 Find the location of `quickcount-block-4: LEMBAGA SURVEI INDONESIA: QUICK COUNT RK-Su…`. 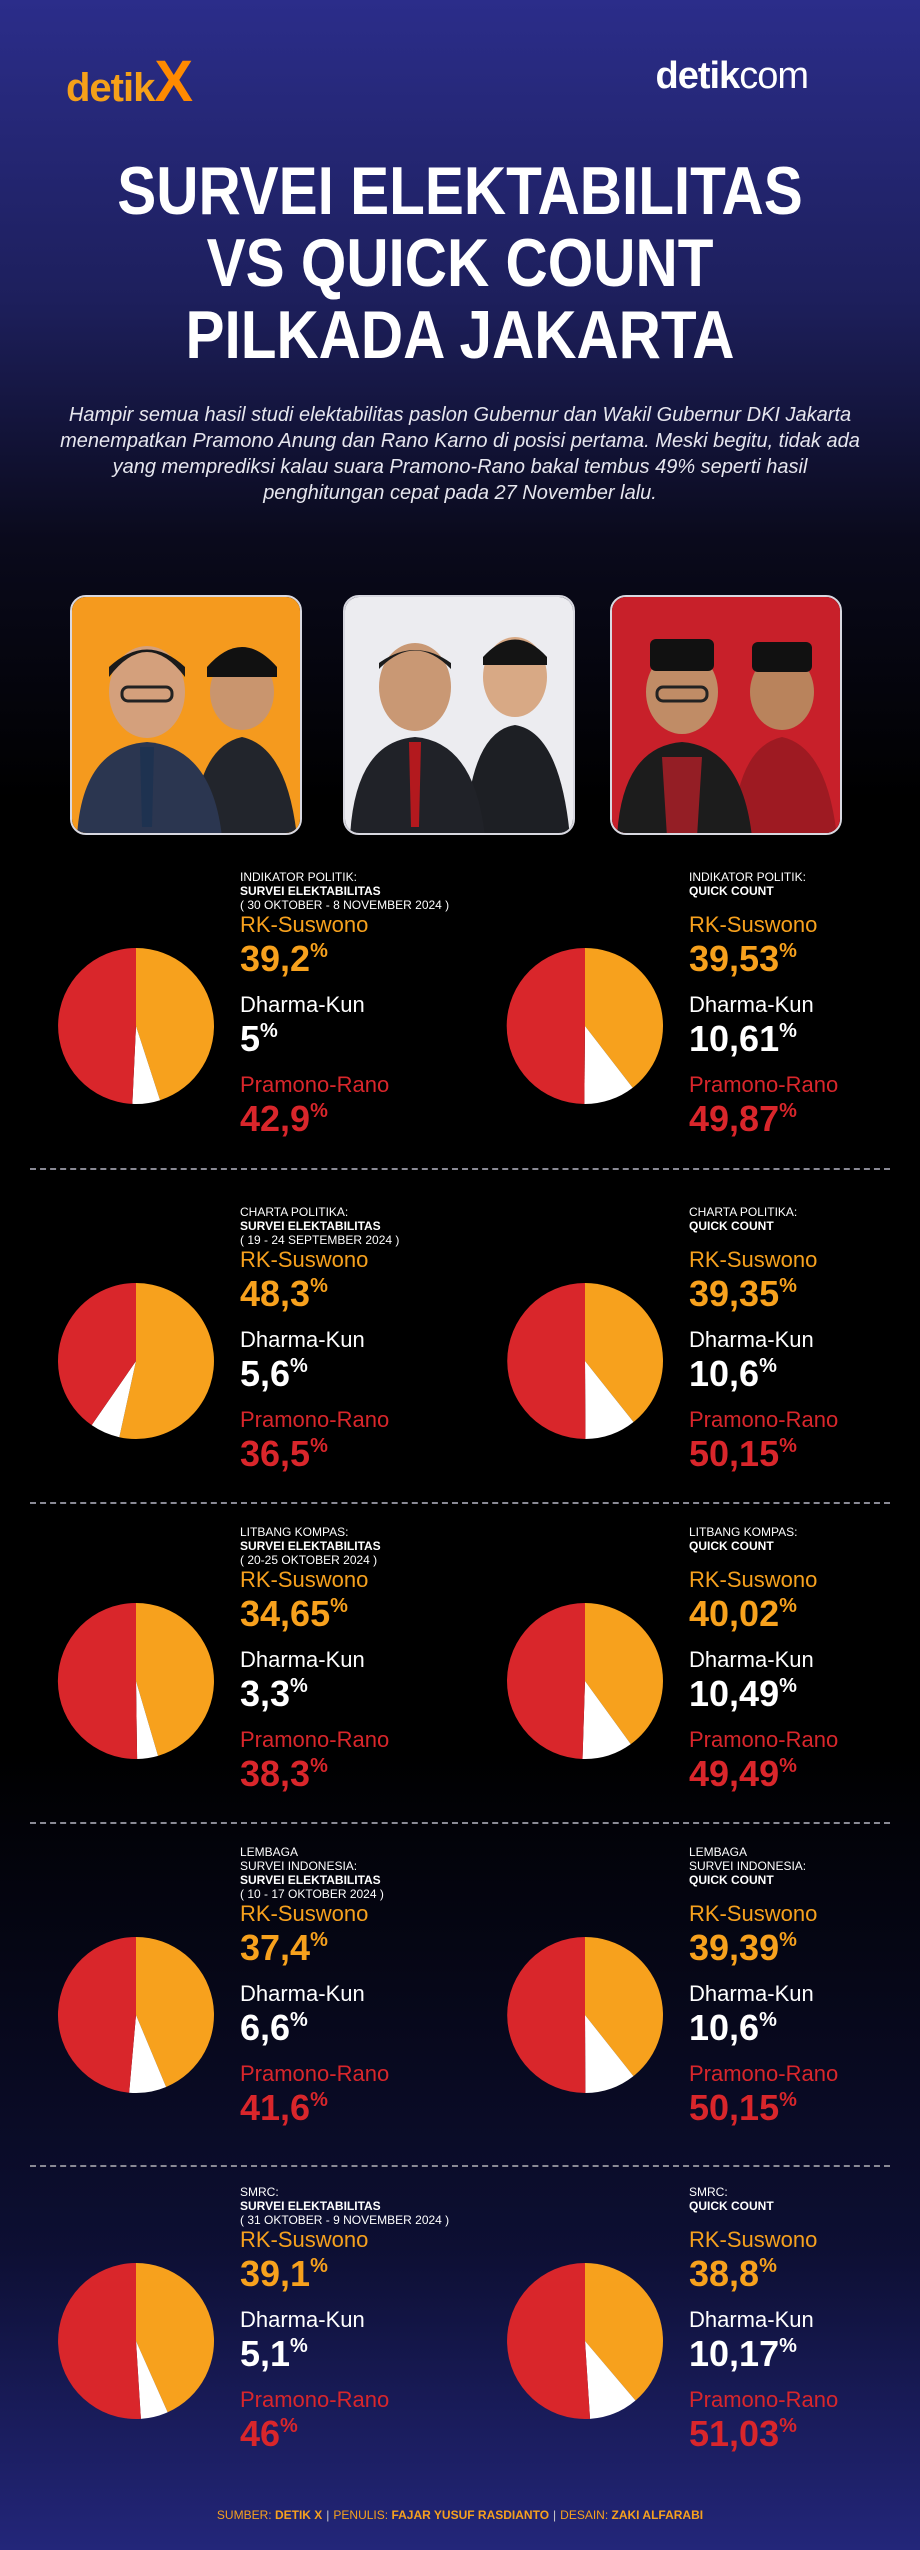

quickcount-block-4: LEMBAGA SURVEI INDONESIA: QUICK COUNT RK-Su… is located at coordinates (705, 1995).